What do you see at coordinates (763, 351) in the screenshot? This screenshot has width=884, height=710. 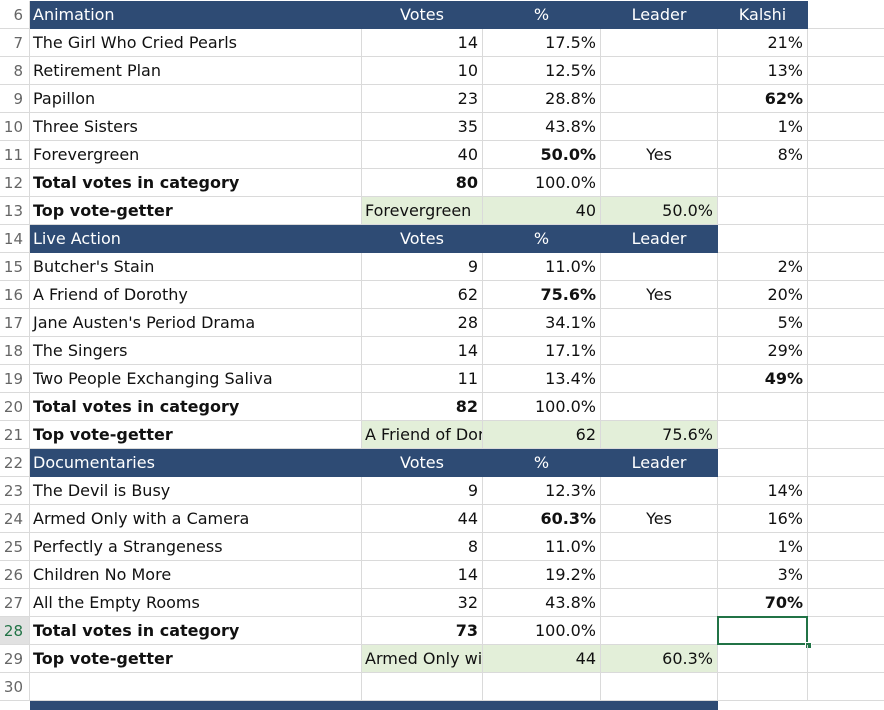 I see `cell: 29%` at bounding box center [763, 351].